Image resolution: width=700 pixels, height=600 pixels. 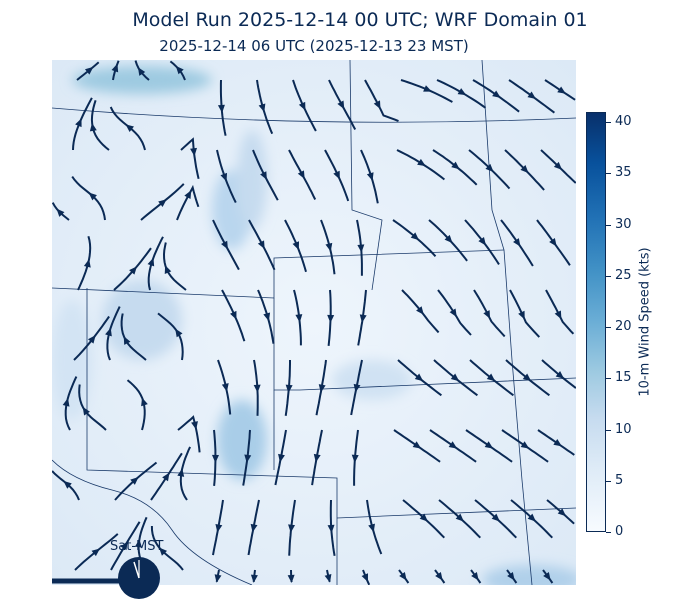 I want to click on colorbar-tick-label: 0, so click(x=619, y=531).